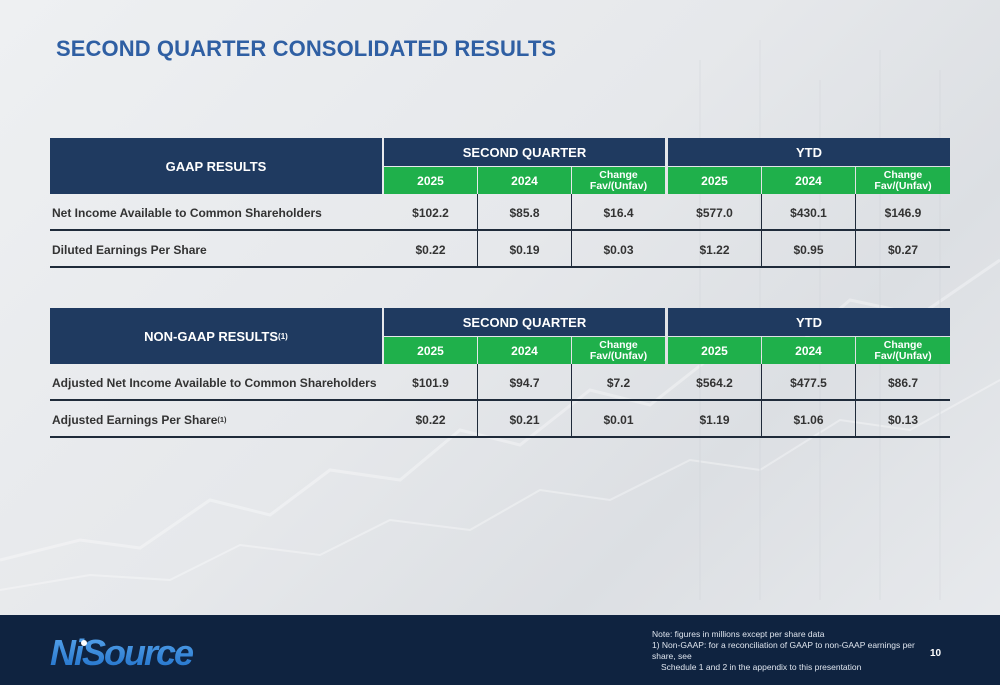 This screenshot has width=1000, height=685. Describe the element at coordinates (524, 382) in the screenshot. I see `cell-value: $94.7` at that location.